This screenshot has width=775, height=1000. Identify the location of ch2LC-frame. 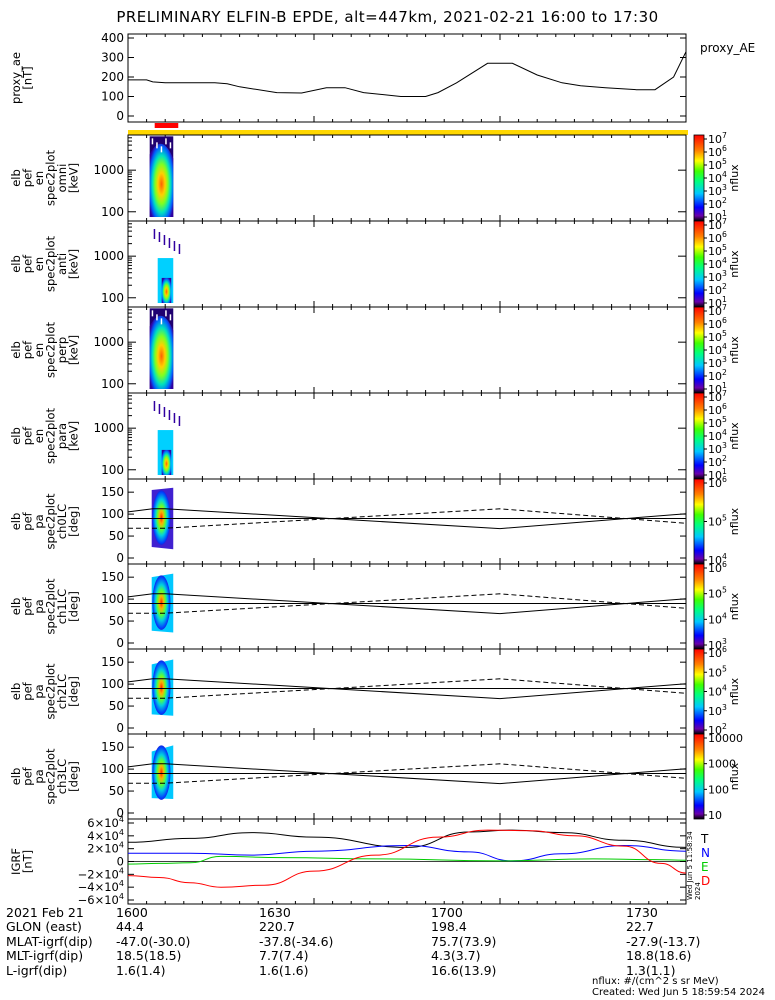
(407, 691).